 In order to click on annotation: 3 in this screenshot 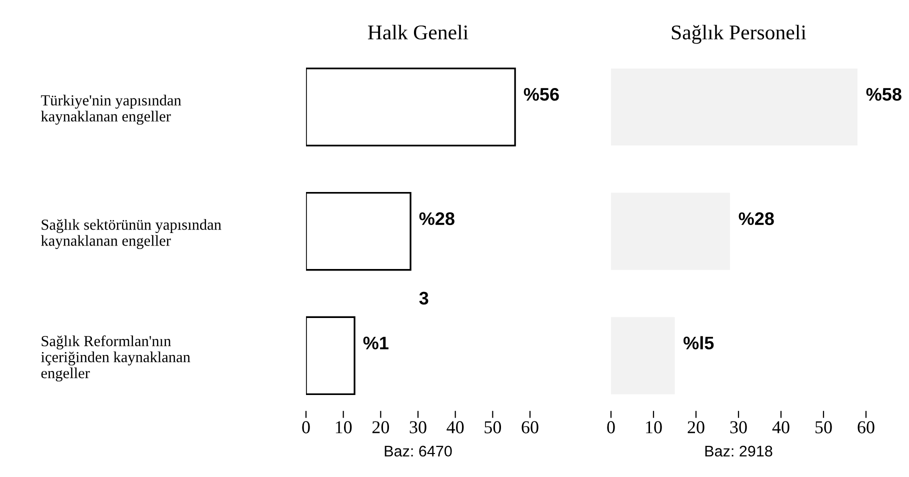, I will do `click(423, 298)`.